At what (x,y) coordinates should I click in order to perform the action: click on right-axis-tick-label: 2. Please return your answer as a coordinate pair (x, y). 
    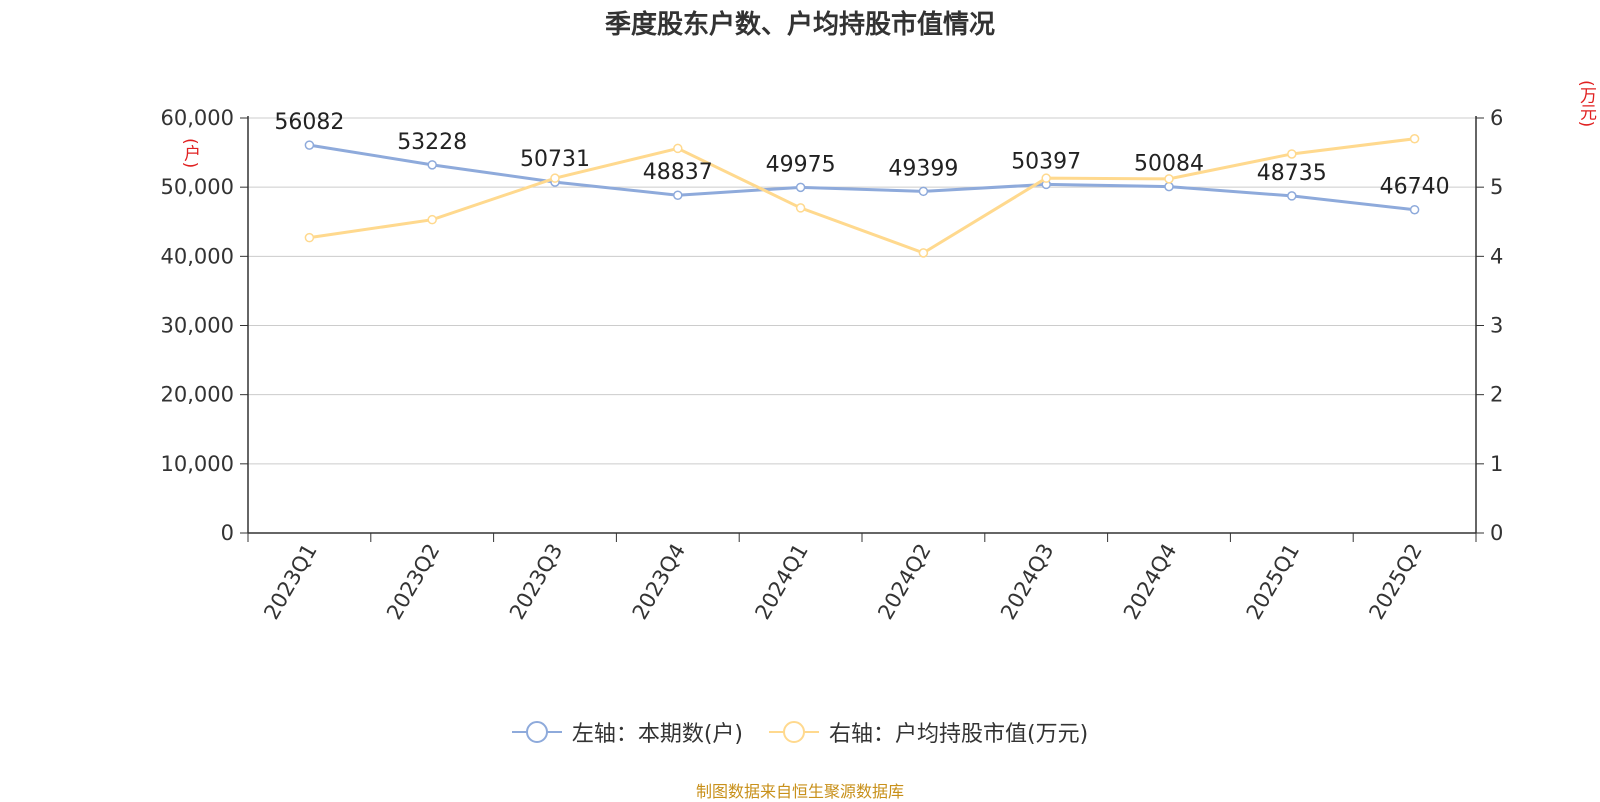
    Looking at the image, I should click on (1496, 395).